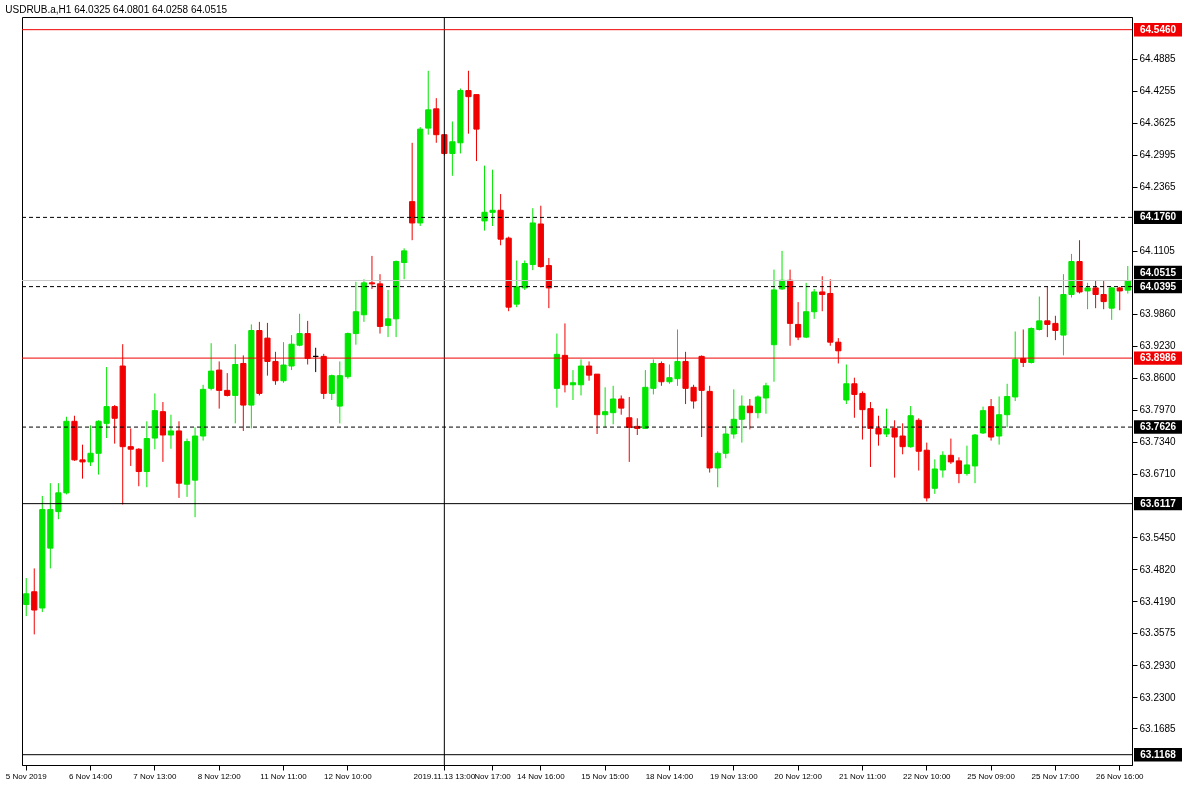 The width and height of the screenshot is (1200, 800). Describe the element at coordinates (348, 776) in the screenshot. I see `x-tick-label: 12 Nov 10:00` at that location.